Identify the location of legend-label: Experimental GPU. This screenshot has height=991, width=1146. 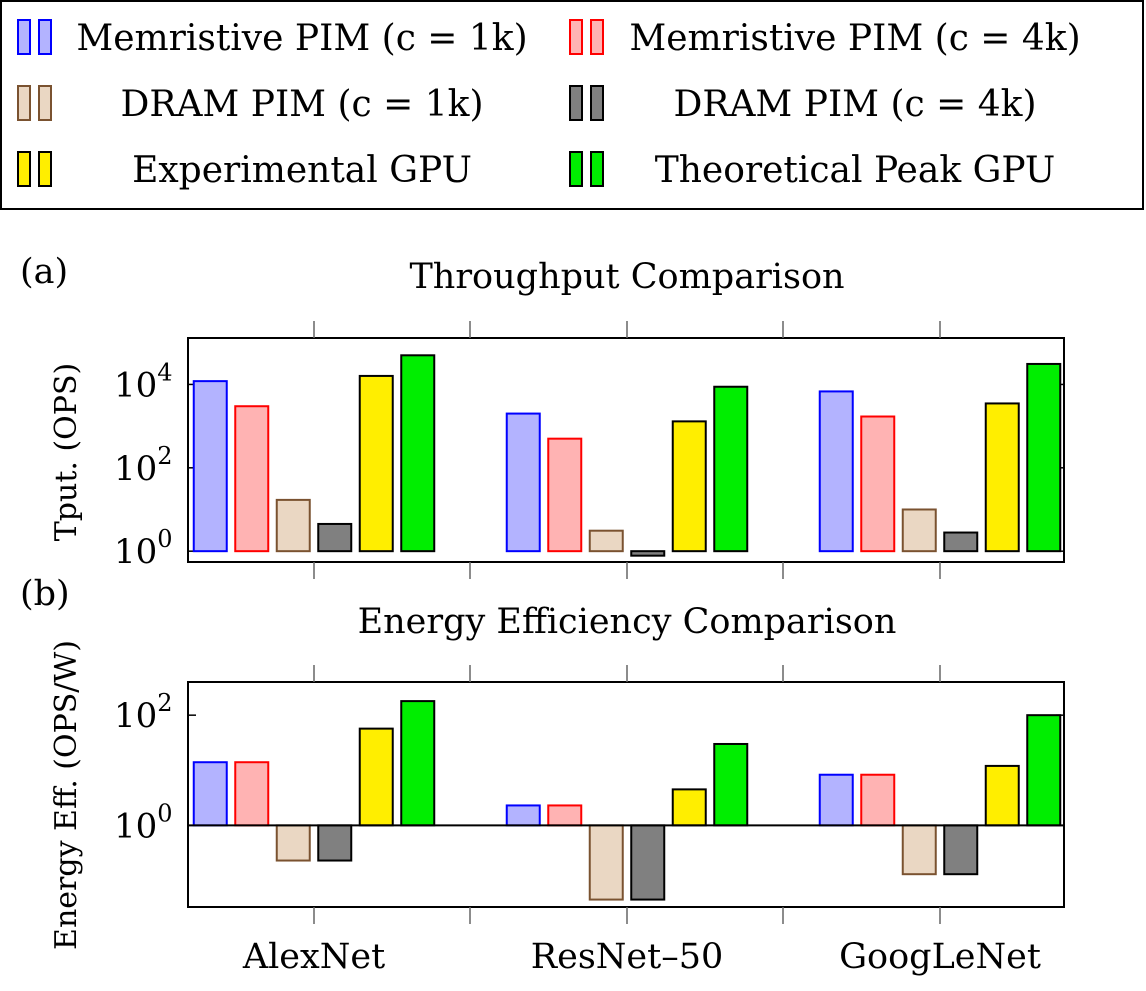
(302, 170).